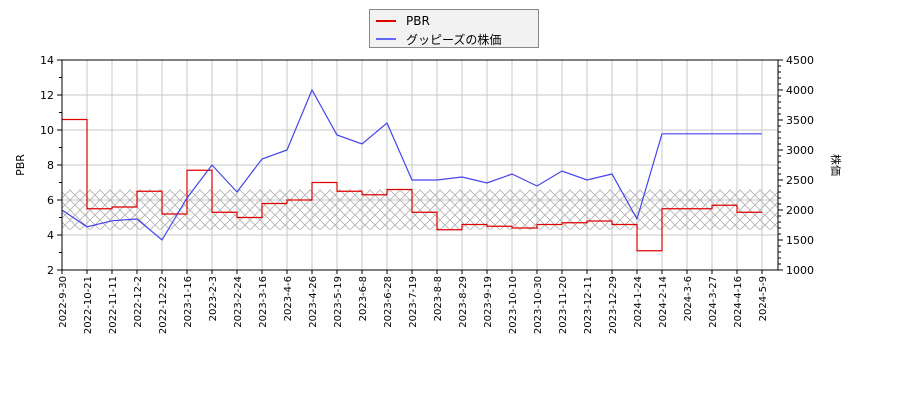  I want to click on svg-text: 2022-10-21, so click(88, 305).